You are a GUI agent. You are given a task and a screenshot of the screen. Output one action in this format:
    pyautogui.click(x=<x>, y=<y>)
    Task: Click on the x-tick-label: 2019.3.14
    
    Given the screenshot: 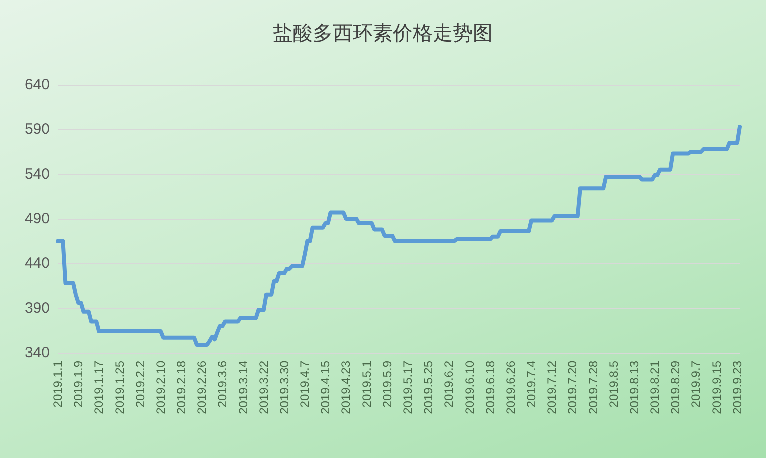 What is the action you would take?
    pyautogui.click(x=243, y=387)
    